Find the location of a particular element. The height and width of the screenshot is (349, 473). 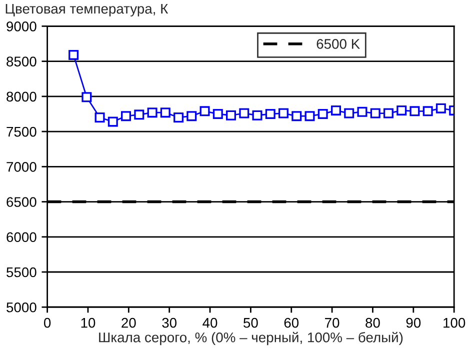

x-tick-label: 40 is located at coordinates (210, 323).